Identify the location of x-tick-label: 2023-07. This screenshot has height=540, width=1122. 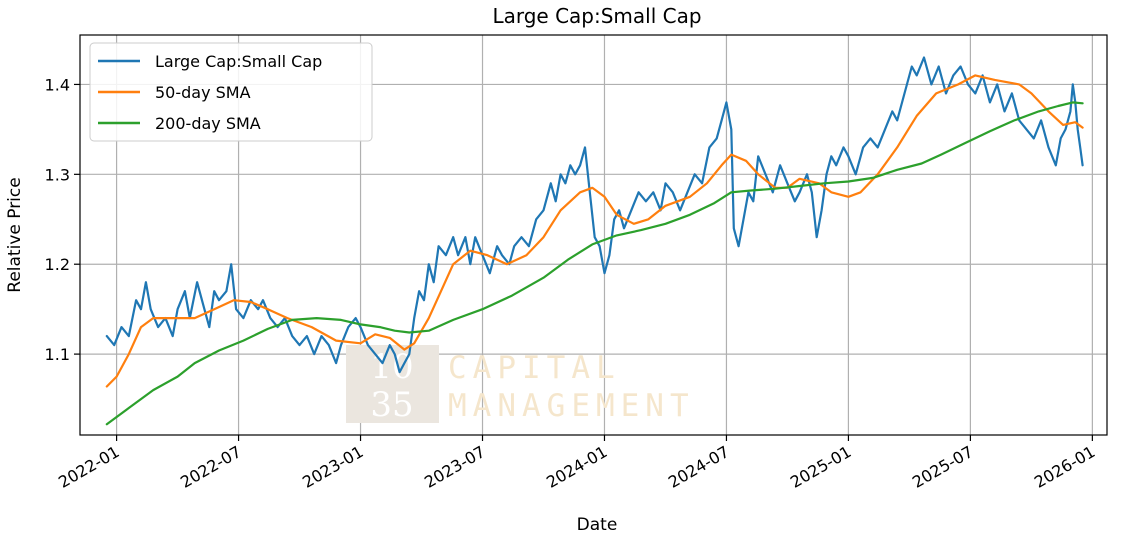
(454, 467).